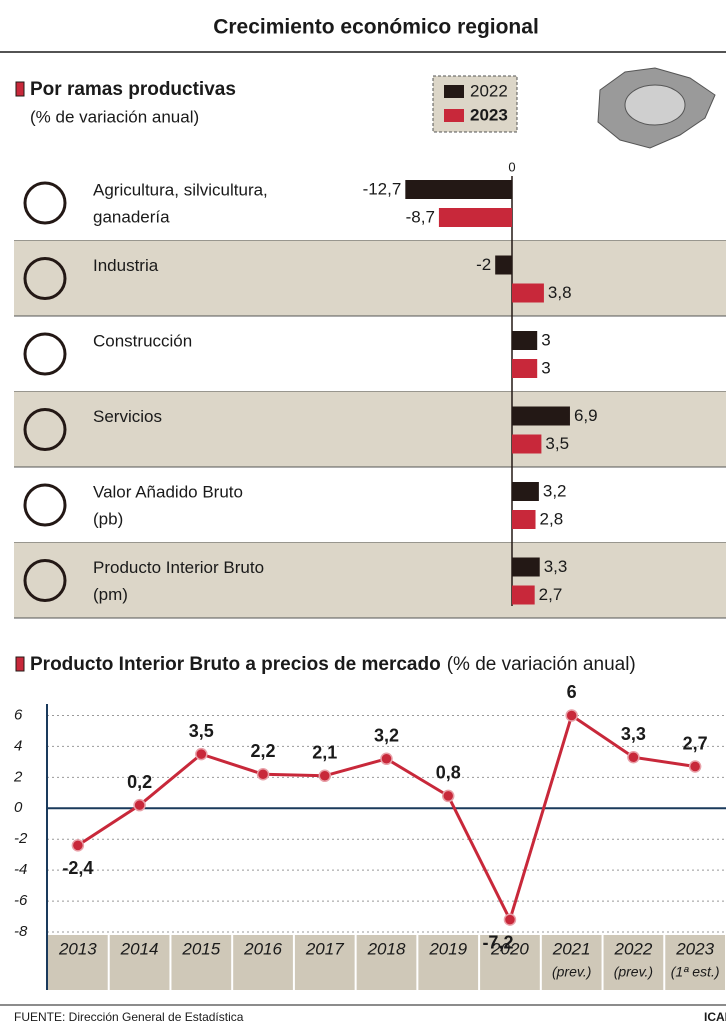 Image resolution: width=726 pixels, height=1025 pixels. I want to click on legend-label: 2023, so click(489, 114).